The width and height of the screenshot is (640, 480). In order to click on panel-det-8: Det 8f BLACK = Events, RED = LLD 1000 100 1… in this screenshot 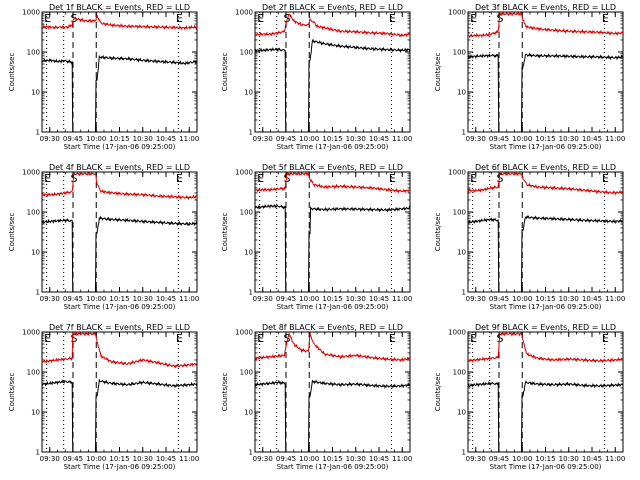, I will do `click(316, 397)`.